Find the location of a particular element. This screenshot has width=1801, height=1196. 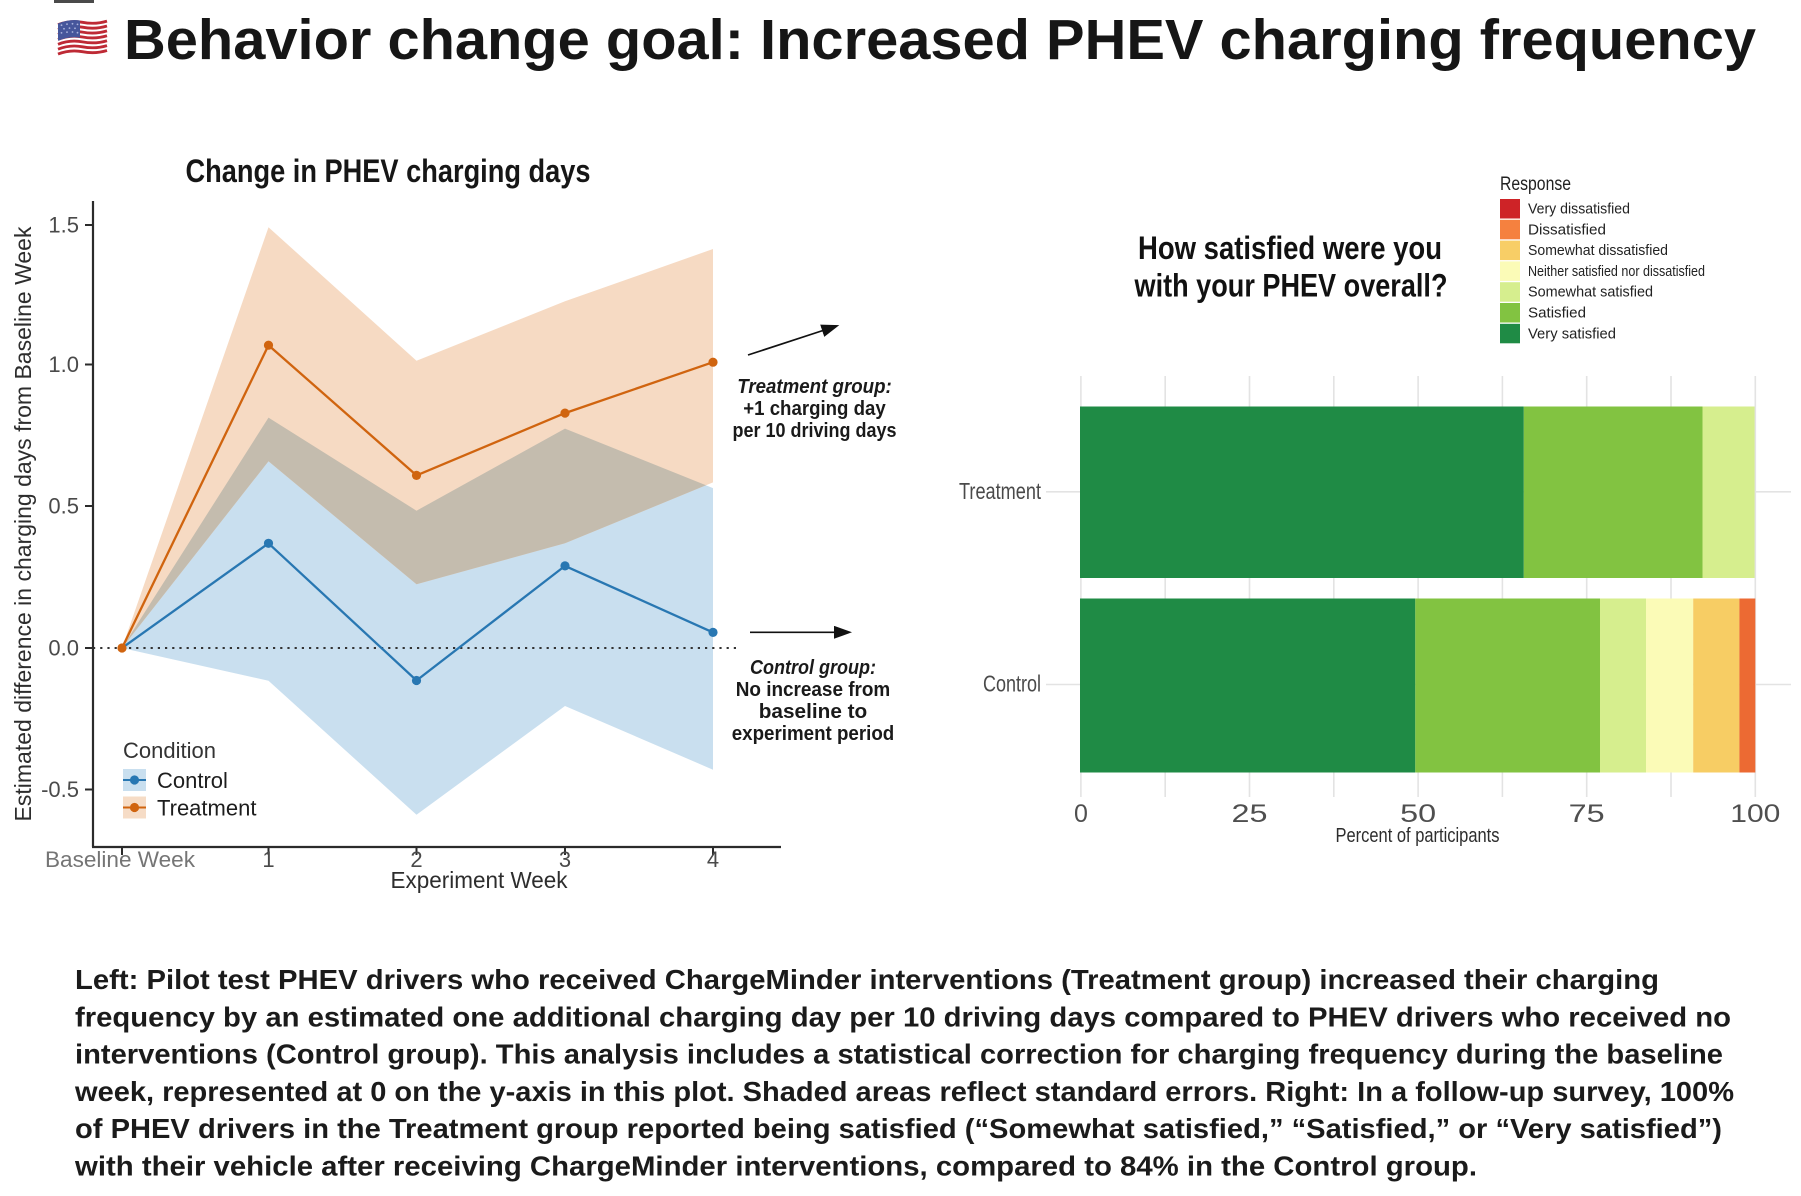

svg-text: 4 is located at coordinates (713, 859).